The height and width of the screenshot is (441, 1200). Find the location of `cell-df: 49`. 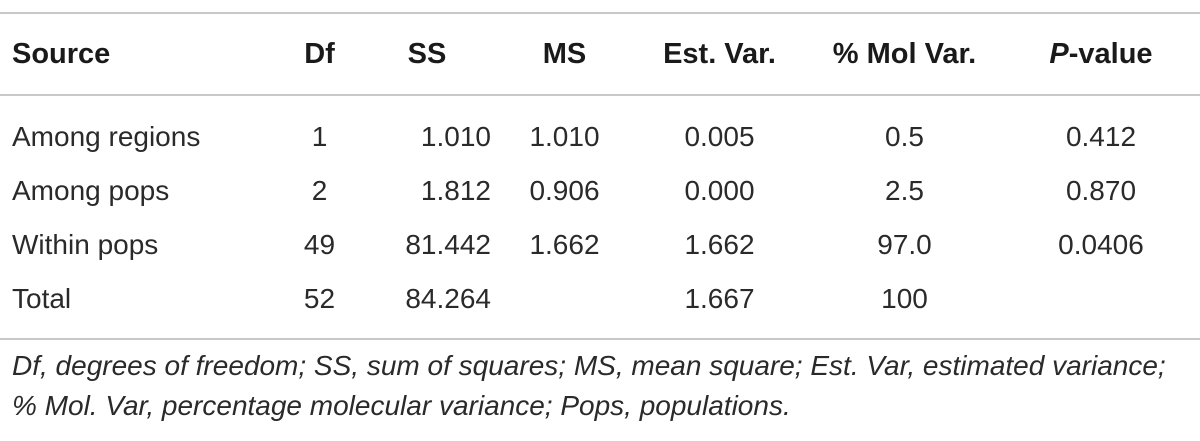

cell-df: 49 is located at coordinates (319, 244).